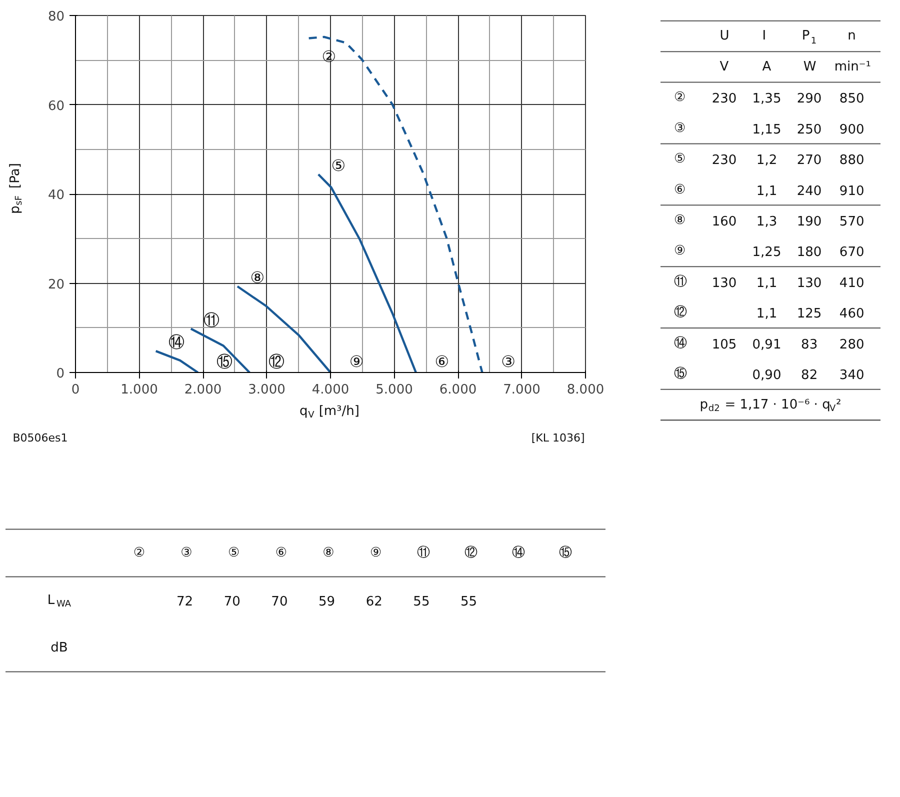 Image resolution: width=900 pixels, height=797 pixels. Describe the element at coordinates (267, 390) in the screenshot. I see `x-tick-label: 3.000` at that location.